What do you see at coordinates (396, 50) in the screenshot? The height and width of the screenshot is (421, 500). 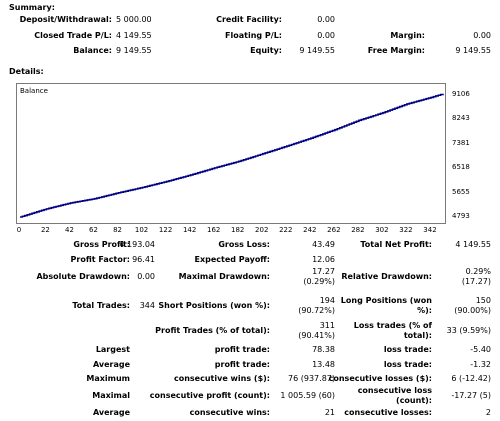 I see `summary-label: Free Margin:` at bounding box center [396, 50].